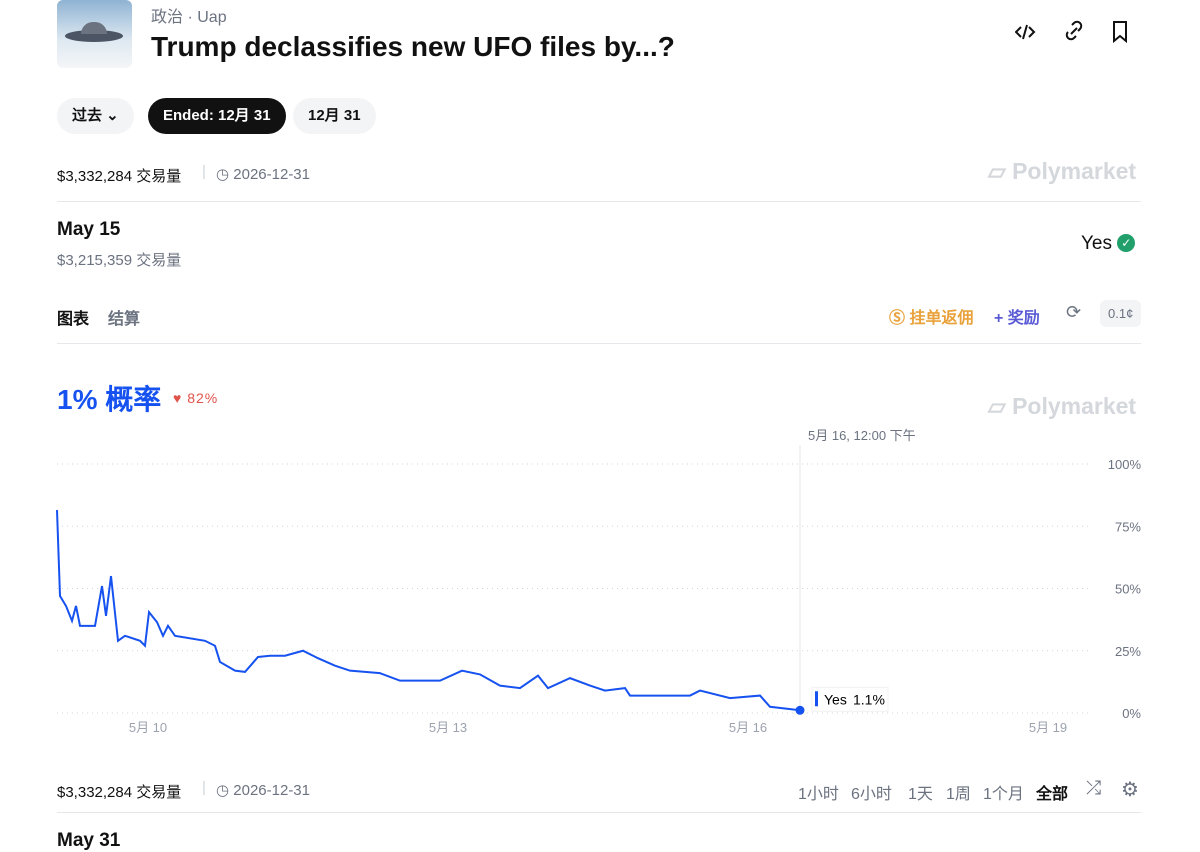 The height and width of the screenshot is (852, 1200). I want to click on embed-icon, so click(1025, 32).